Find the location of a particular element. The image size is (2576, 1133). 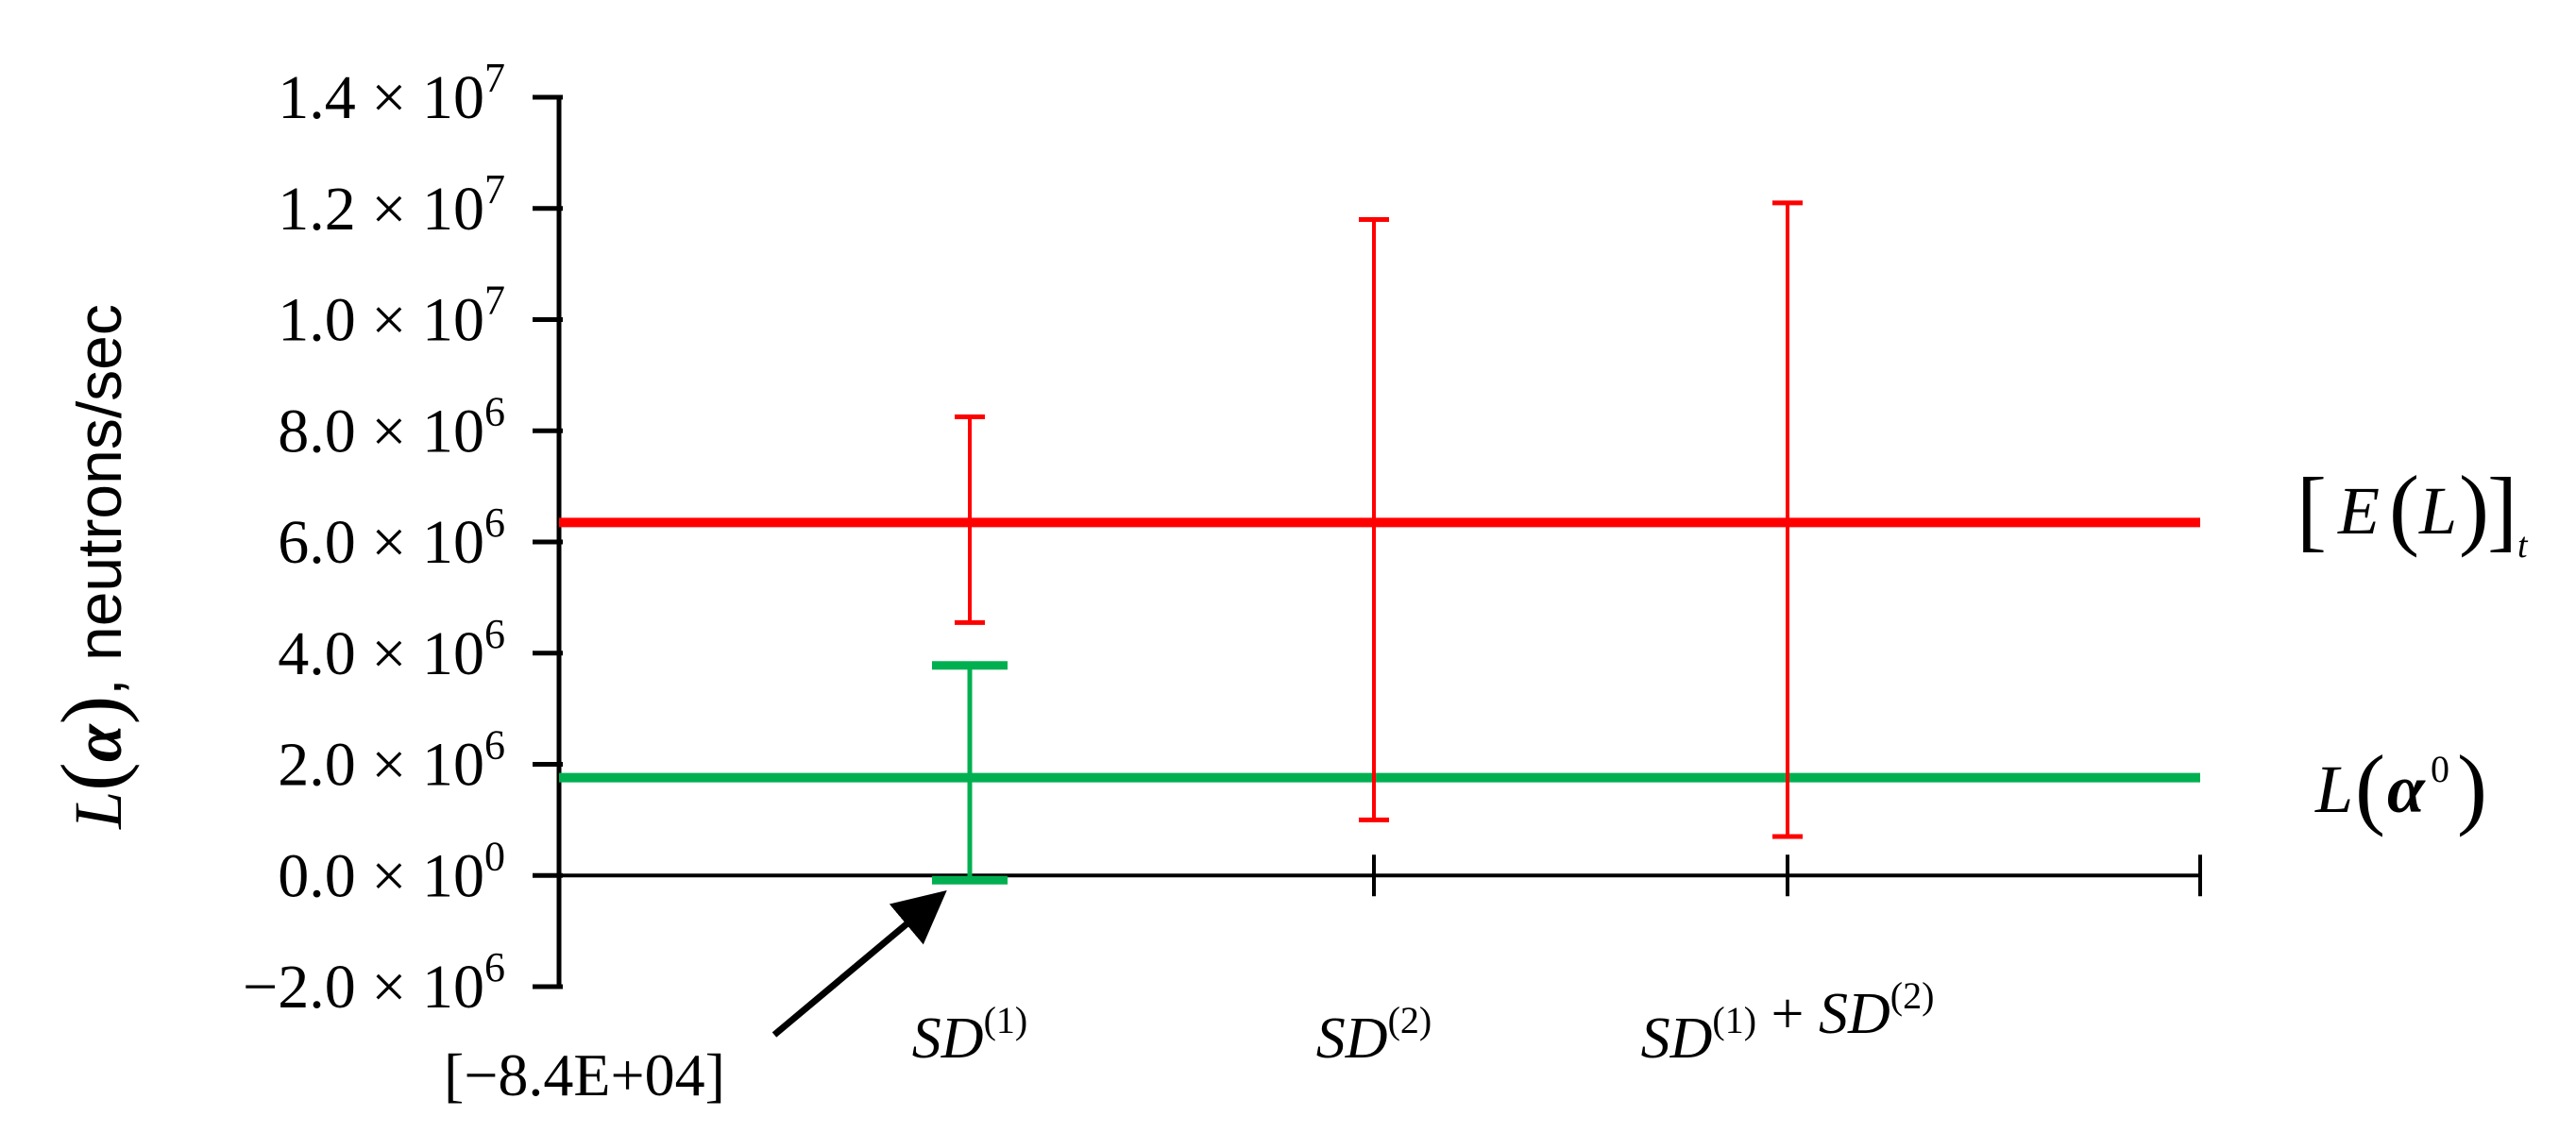

annotation-min-value: [−8.4E+04] is located at coordinates (695, 999).